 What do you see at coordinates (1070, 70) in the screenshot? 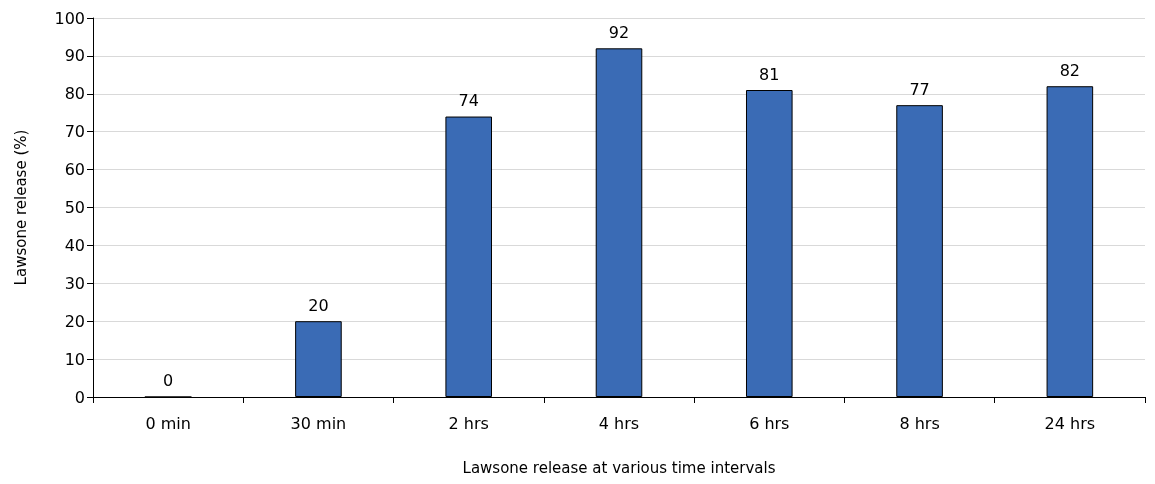
I see `data-label: 82` at bounding box center [1070, 70].